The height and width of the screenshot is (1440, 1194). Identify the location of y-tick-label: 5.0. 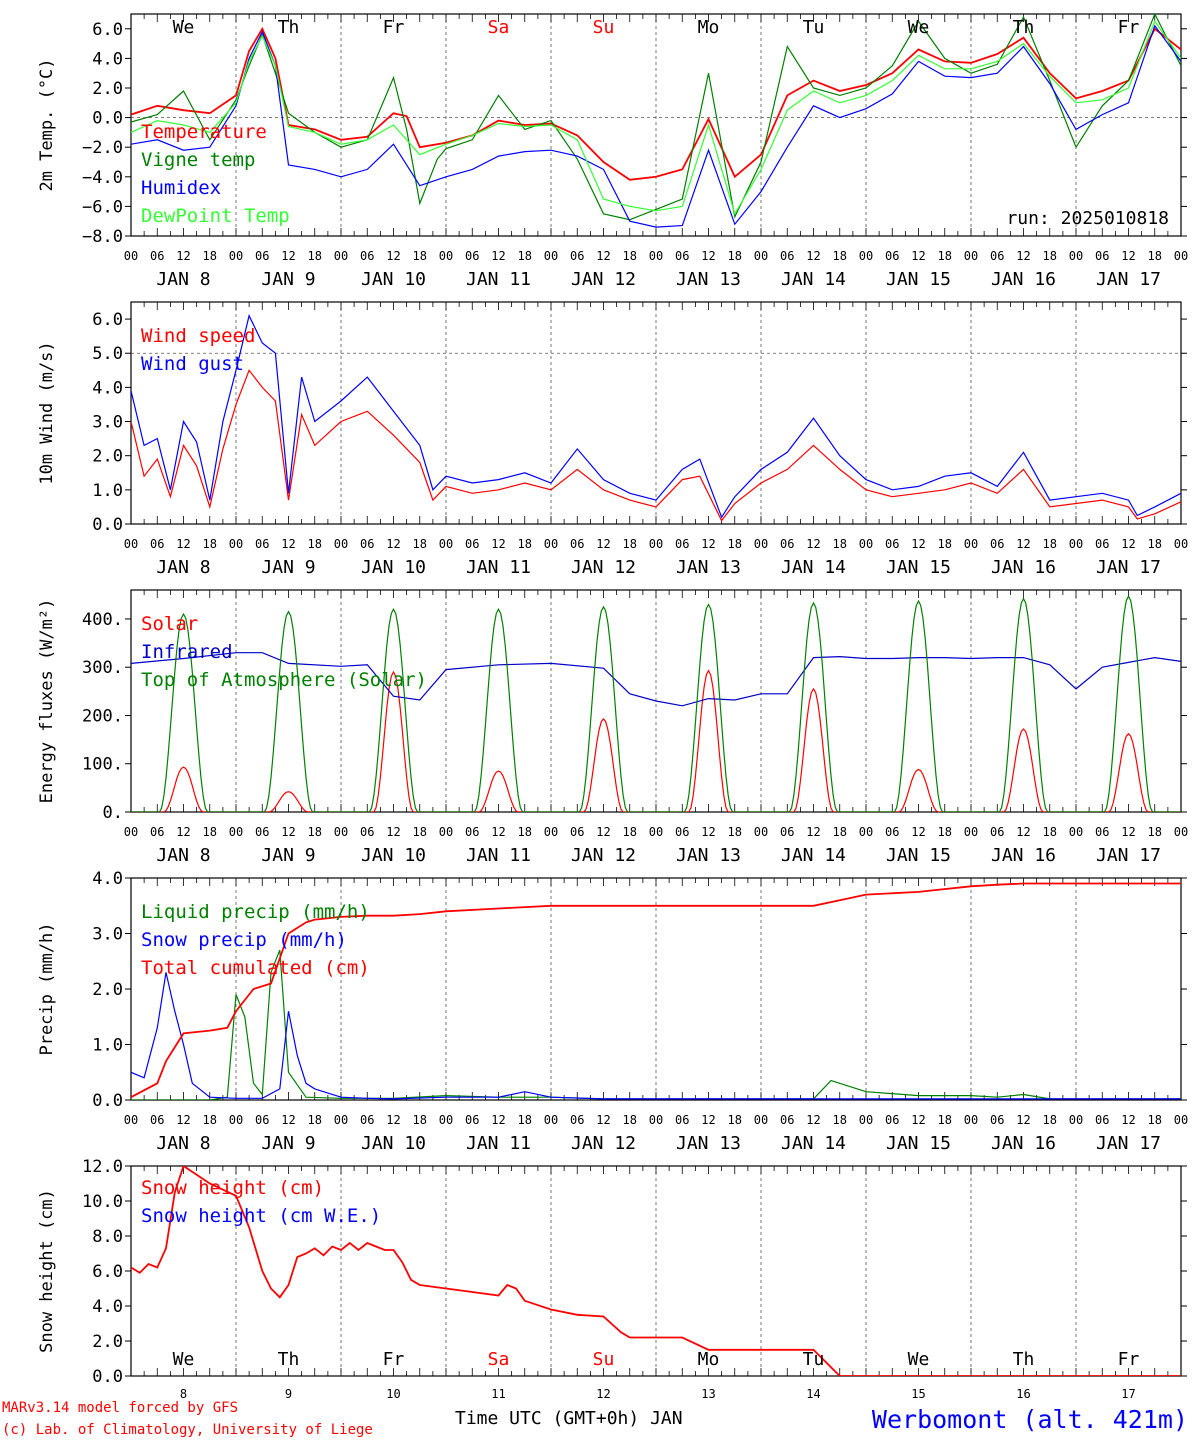
(107, 354).